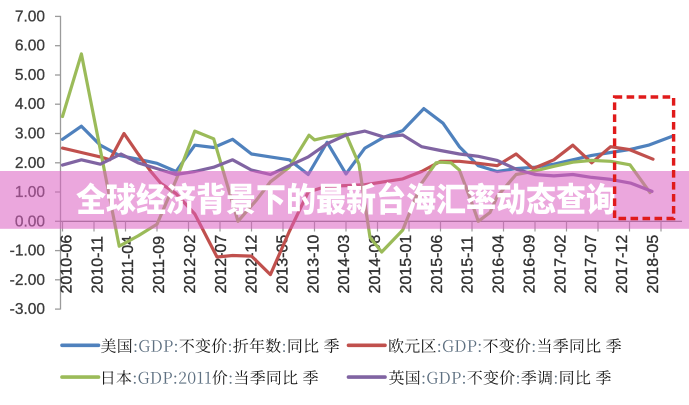  What do you see at coordinates (28, 251) in the screenshot?
I see `svg-text: -1.00` at bounding box center [28, 251].